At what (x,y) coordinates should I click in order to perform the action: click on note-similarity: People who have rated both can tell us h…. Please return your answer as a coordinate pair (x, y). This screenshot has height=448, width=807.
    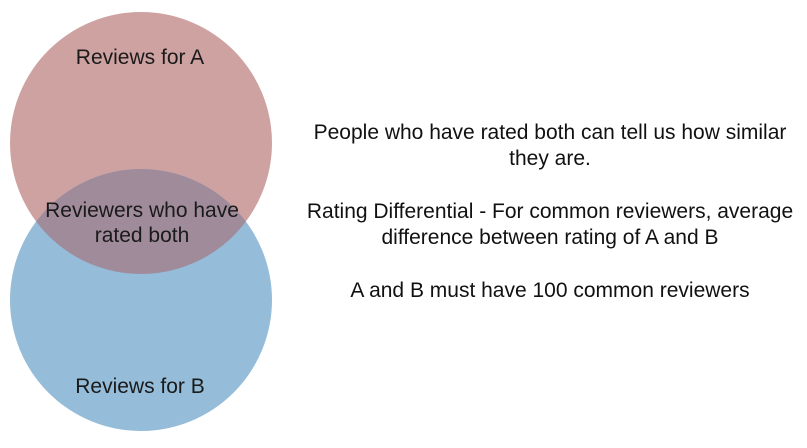
    Looking at the image, I should click on (550, 145).